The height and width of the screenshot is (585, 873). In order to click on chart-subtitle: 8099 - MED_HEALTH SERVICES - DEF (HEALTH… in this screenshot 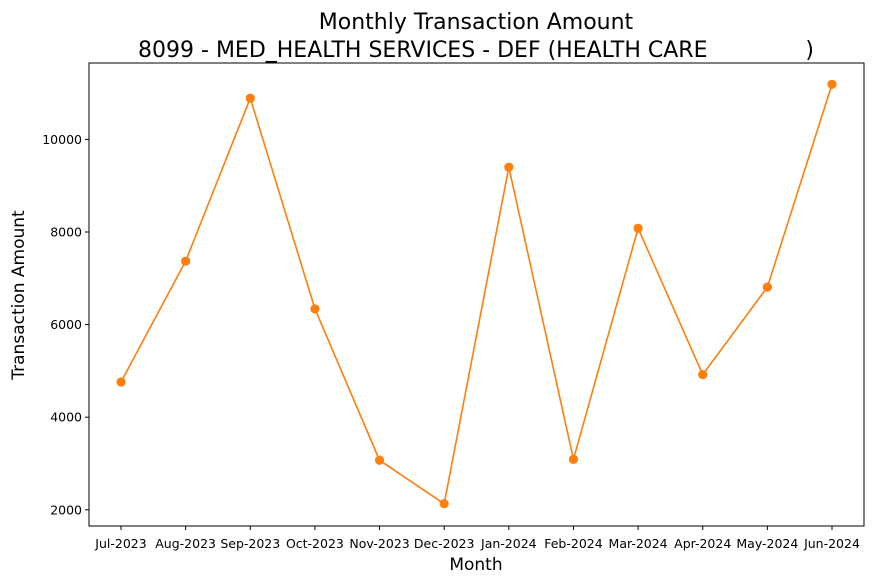, I will do `click(476, 50)`.